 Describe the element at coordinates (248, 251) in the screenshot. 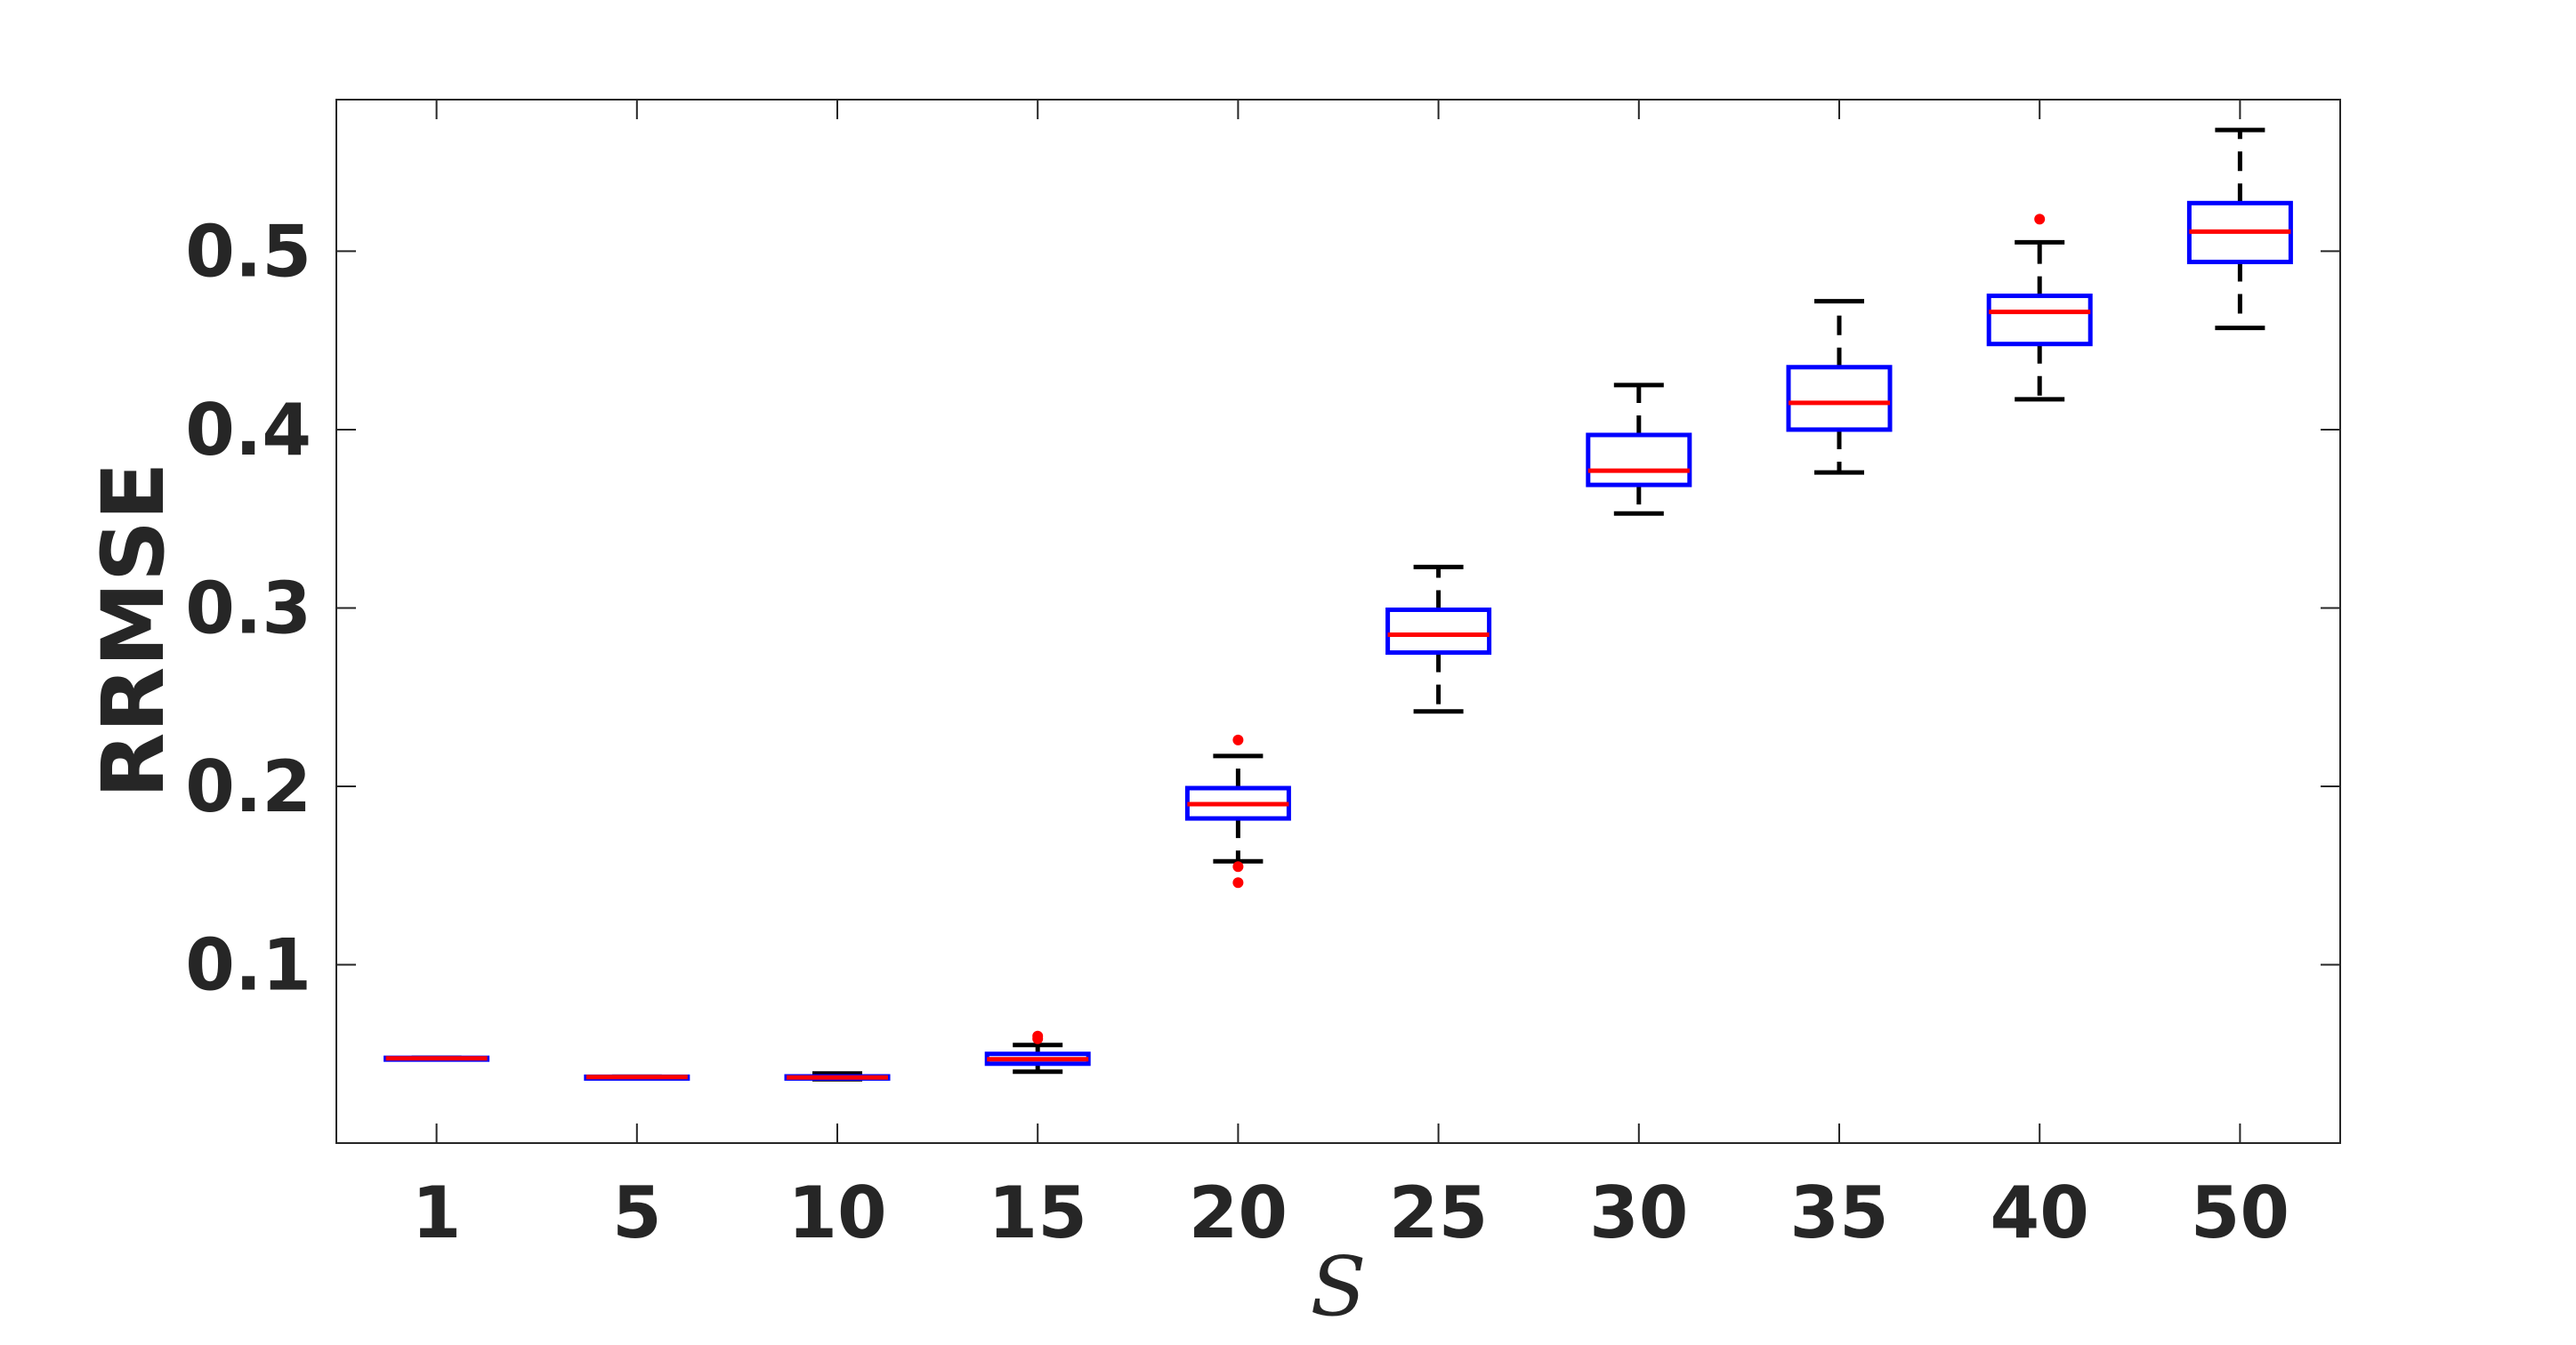

I see `y-tick-label: 0.5` at that location.